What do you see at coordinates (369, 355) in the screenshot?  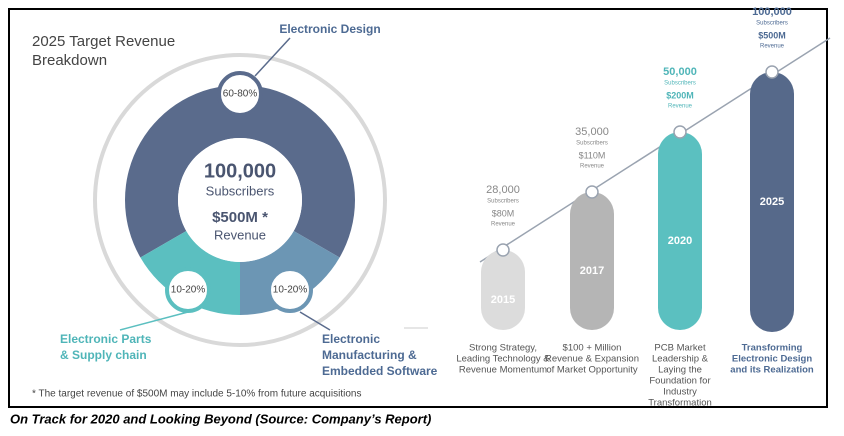 I see `segment-label: Manufacturing &` at bounding box center [369, 355].